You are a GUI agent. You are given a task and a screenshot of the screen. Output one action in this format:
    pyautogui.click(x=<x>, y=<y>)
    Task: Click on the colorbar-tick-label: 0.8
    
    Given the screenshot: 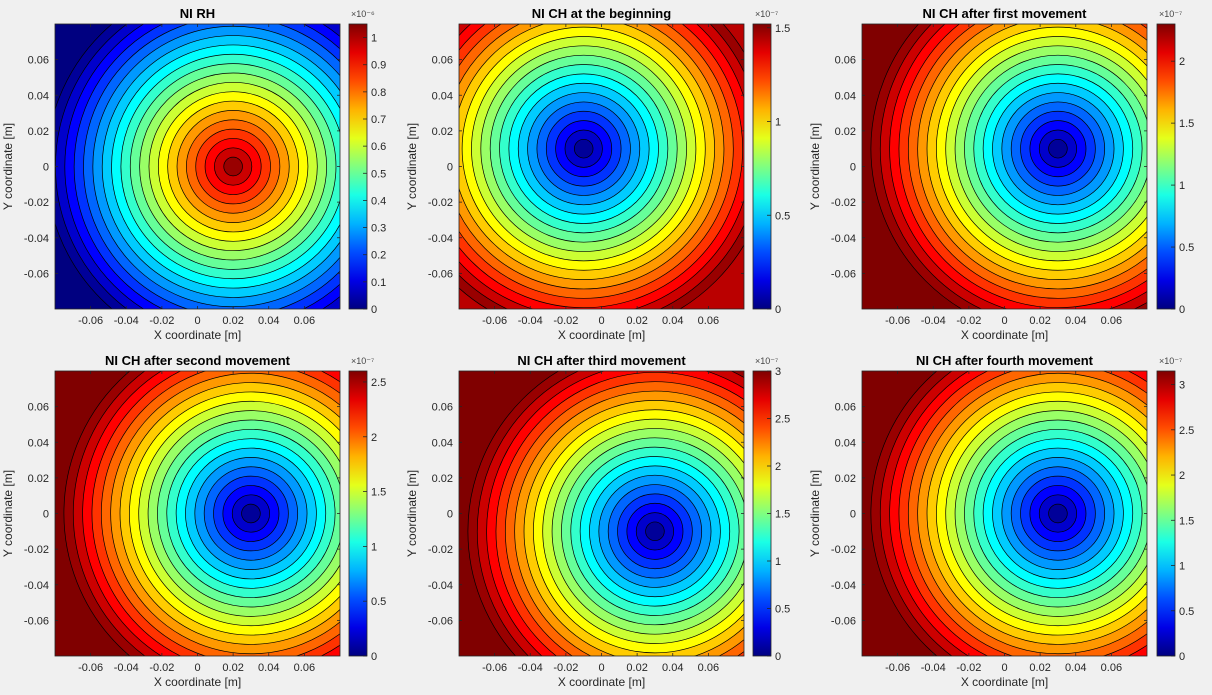 What is the action you would take?
    pyautogui.click(x=378, y=93)
    